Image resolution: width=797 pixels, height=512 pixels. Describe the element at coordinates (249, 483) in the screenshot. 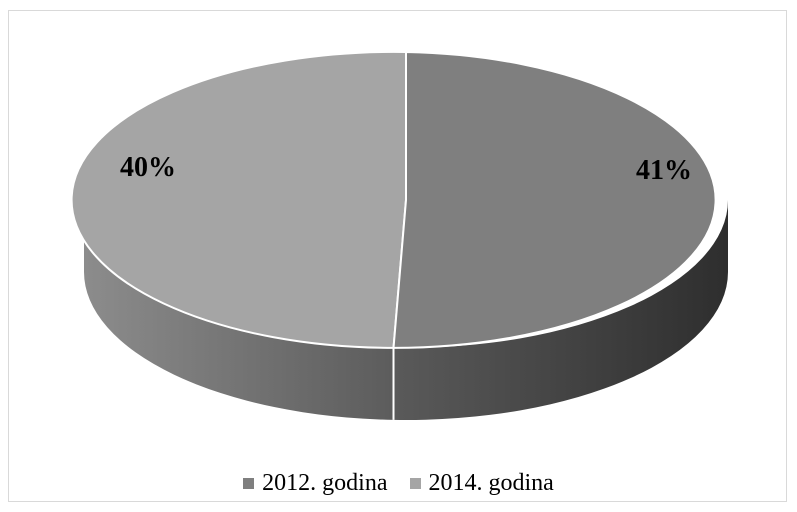

I see `legend-swatch-2012` at that location.